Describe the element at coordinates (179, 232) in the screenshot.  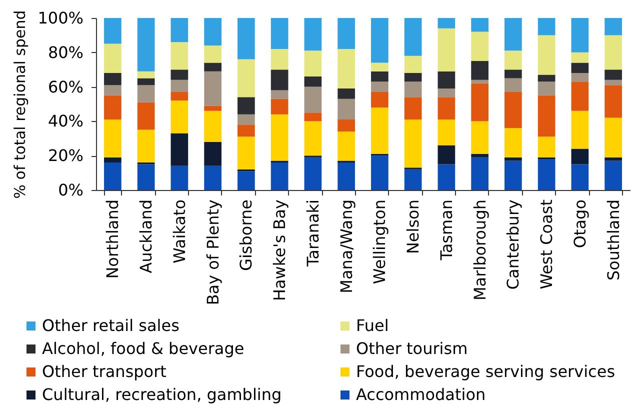
I see `x-tick-label: Waikato` at that location.